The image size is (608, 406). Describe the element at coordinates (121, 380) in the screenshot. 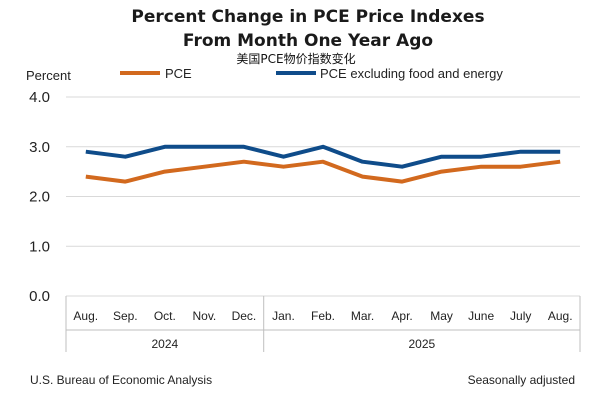

I see `source-note: U.S. Bureau of Economic Analysis` at that location.